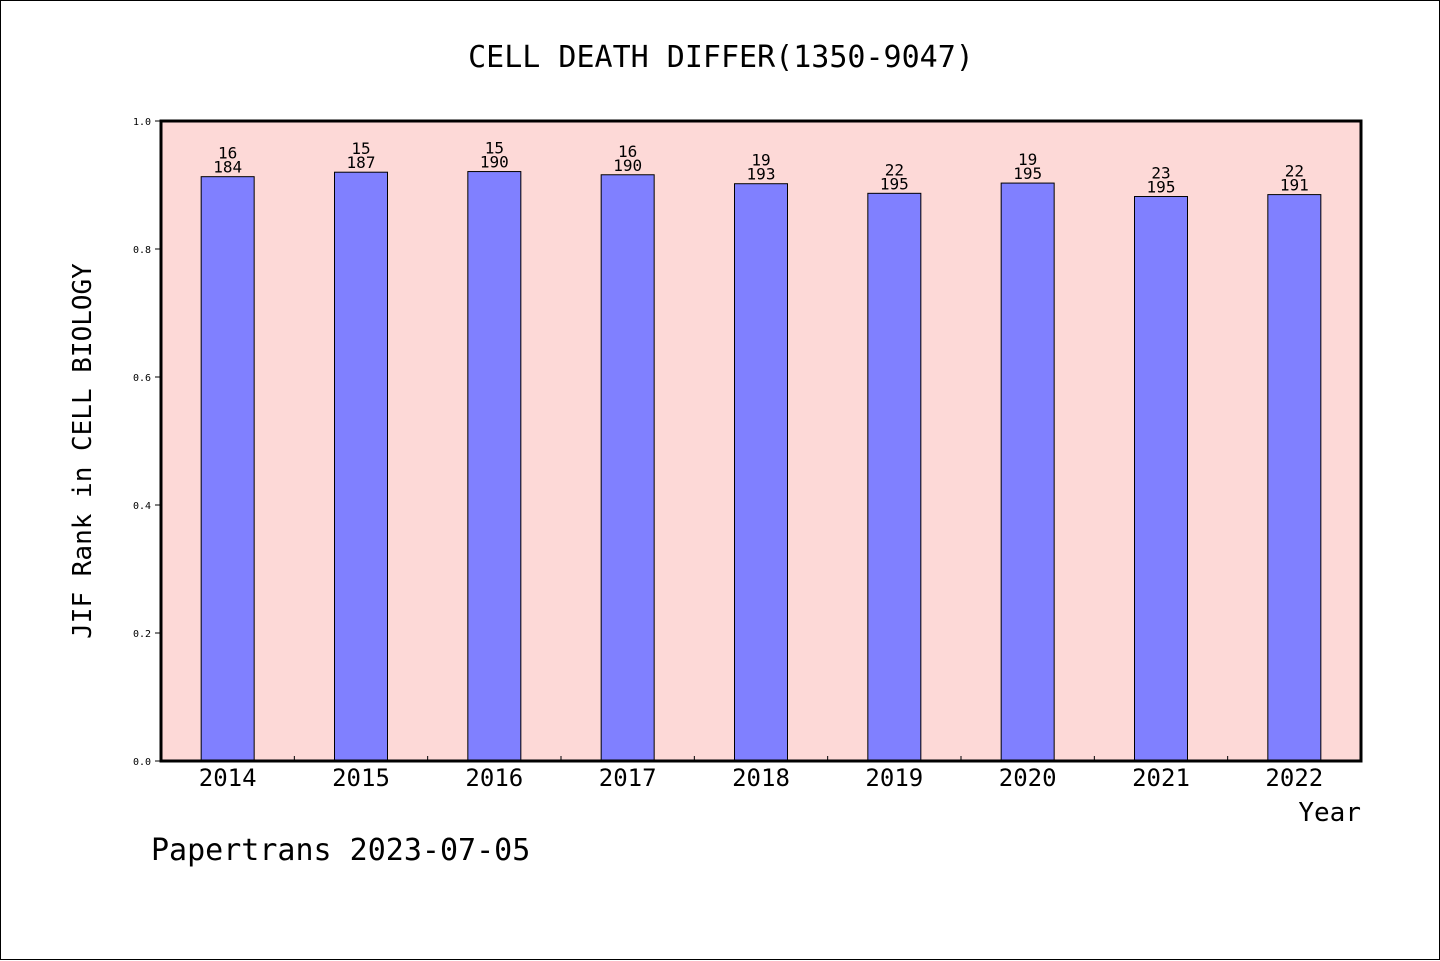 The width and height of the screenshot is (1440, 961). What do you see at coordinates (894, 183) in the screenshot?
I see `bar-label-total-2019: 195` at bounding box center [894, 183].